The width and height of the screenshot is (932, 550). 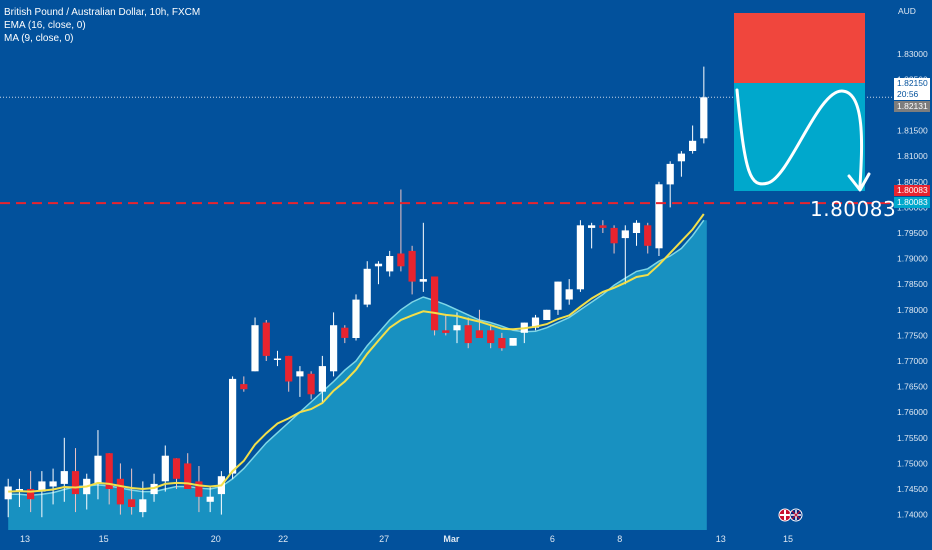 What do you see at coordinates (912, 106) in the screenshot?
I see `second-price-badge: 1.82131` at bounding box center [912, 106].